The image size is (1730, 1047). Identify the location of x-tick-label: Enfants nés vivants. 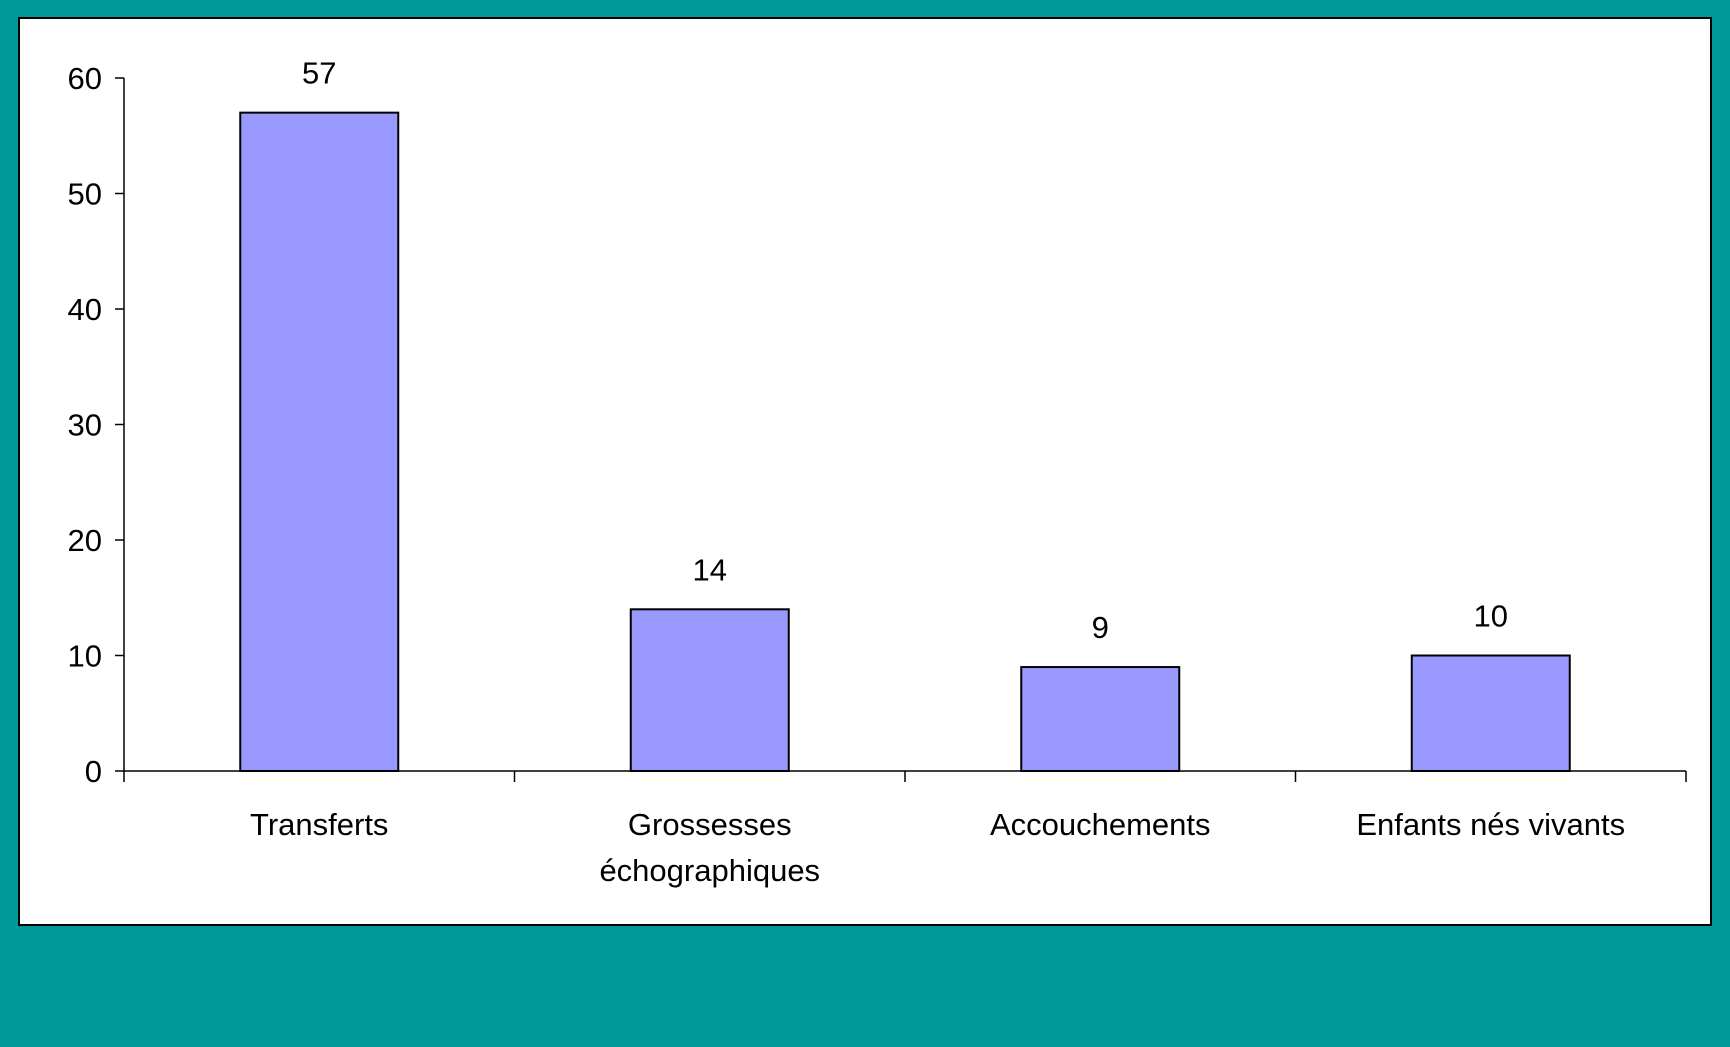
(1490, 824).